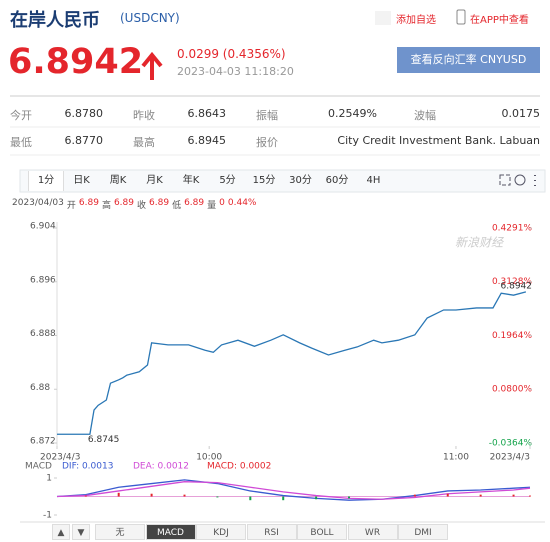 This screenshot has height=542, width=550. I want to click on refresh-icon, so click(520, 180).